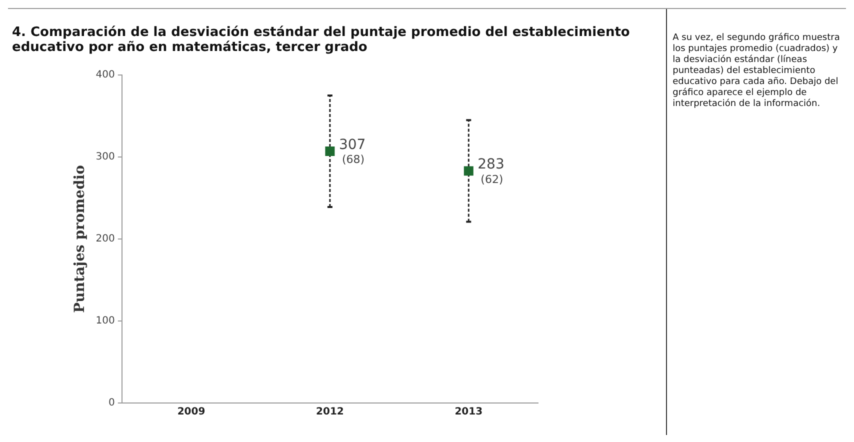 Image resolution: width=854 pixels, height=442 pixels. What do you see at coordinates (352, 151) in the screenshot?
I see `data-label: 307 (68)` at bounding box center [352, 151].